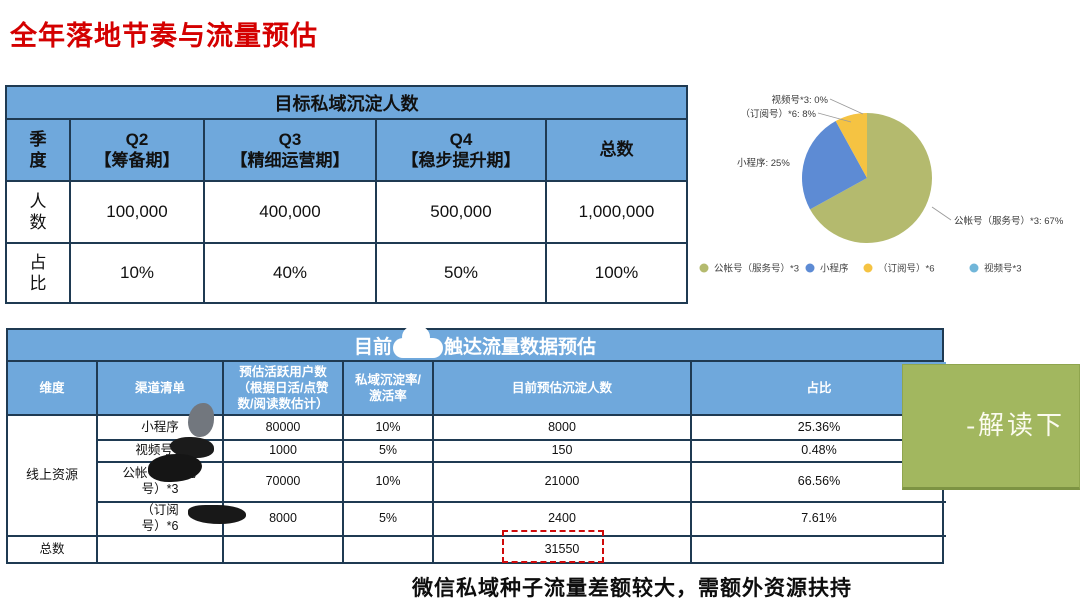 The image size is (1080, 613). I want to click on table2-cell: 2400, so click(563, 520).